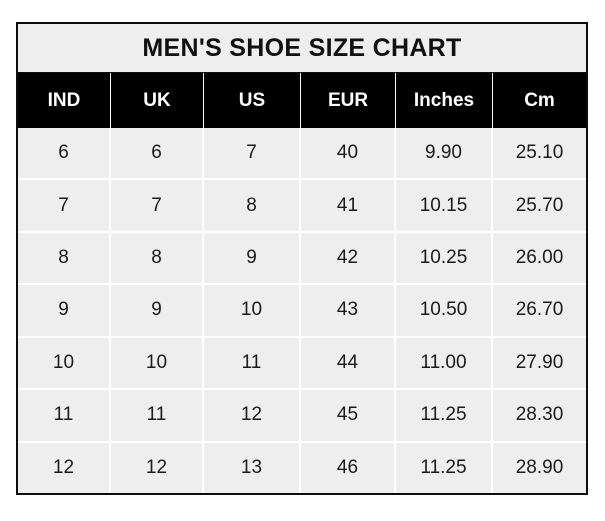 This screenshot has height=521, width=605. What do you see at coordinates (64, 205) in the screenshot?
I see `cell-ind: 7` at bounding box center [64, 205].